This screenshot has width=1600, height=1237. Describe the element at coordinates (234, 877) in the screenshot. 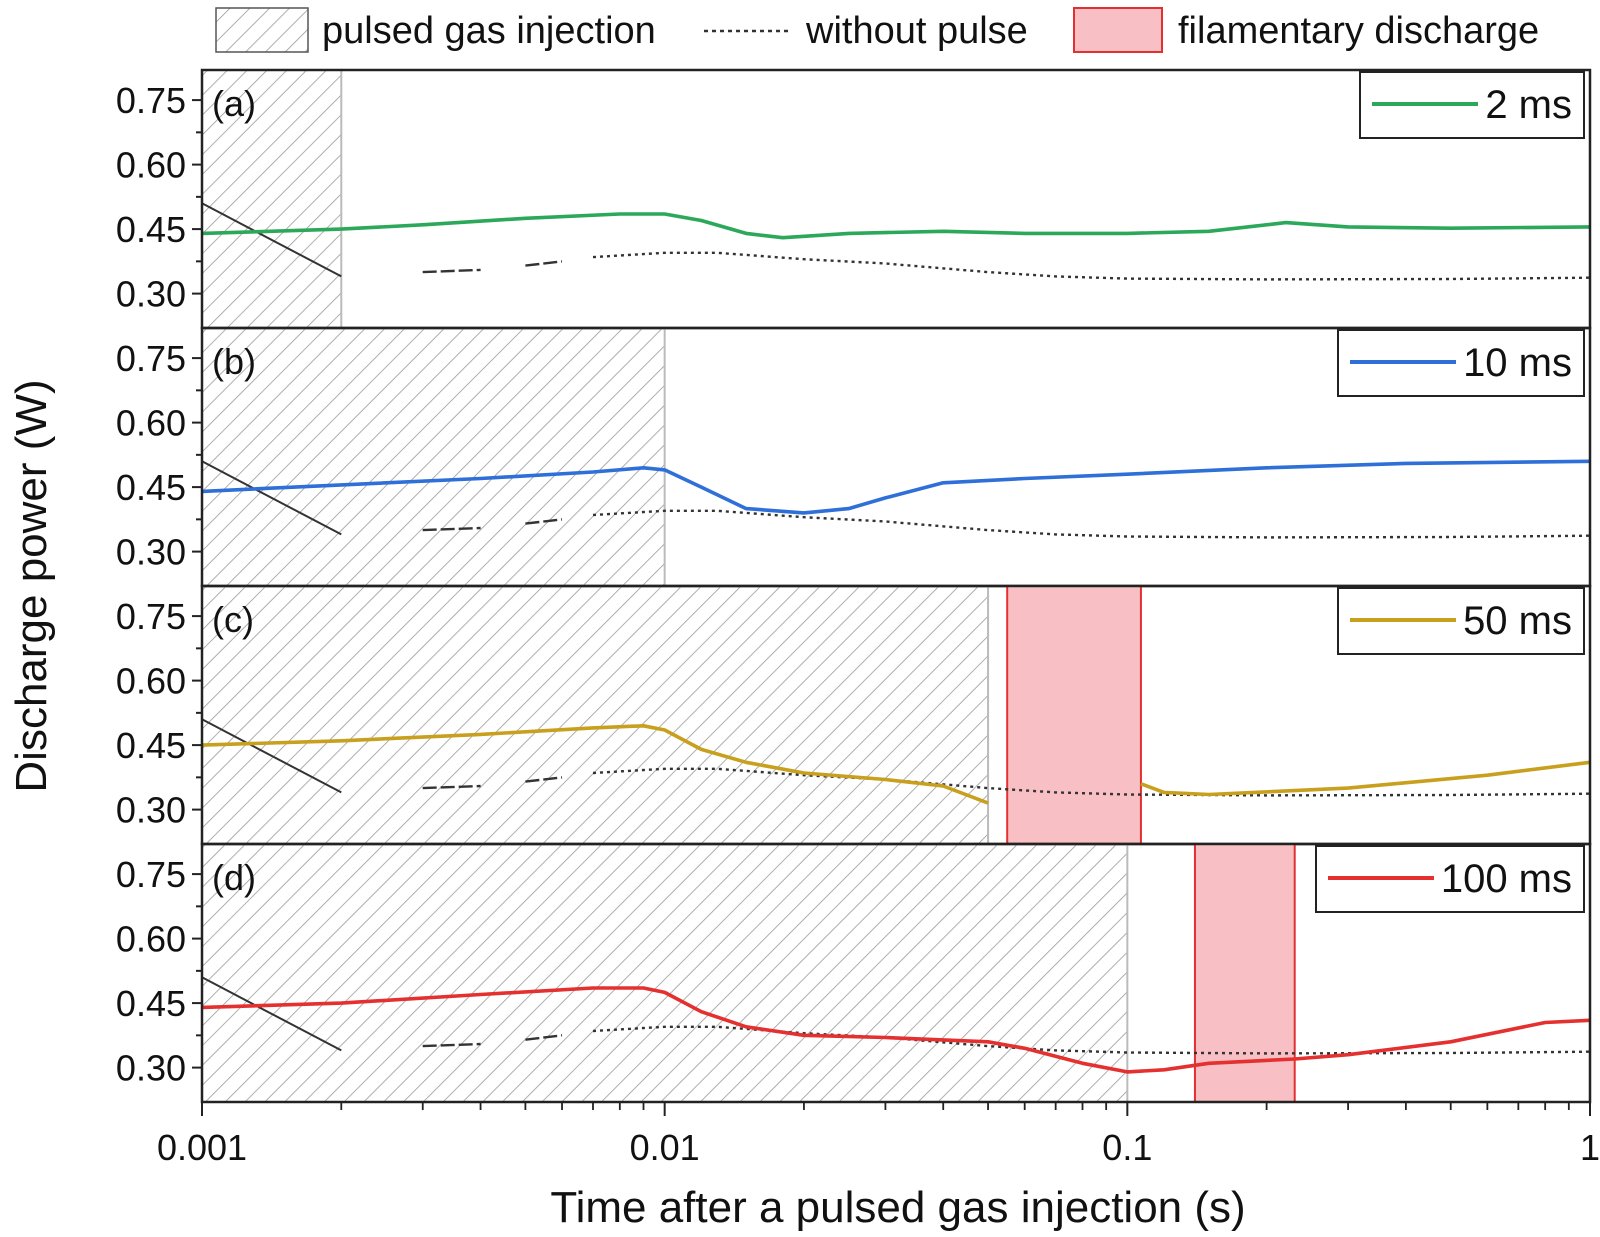

I see `panel-label: (d)` at that location.